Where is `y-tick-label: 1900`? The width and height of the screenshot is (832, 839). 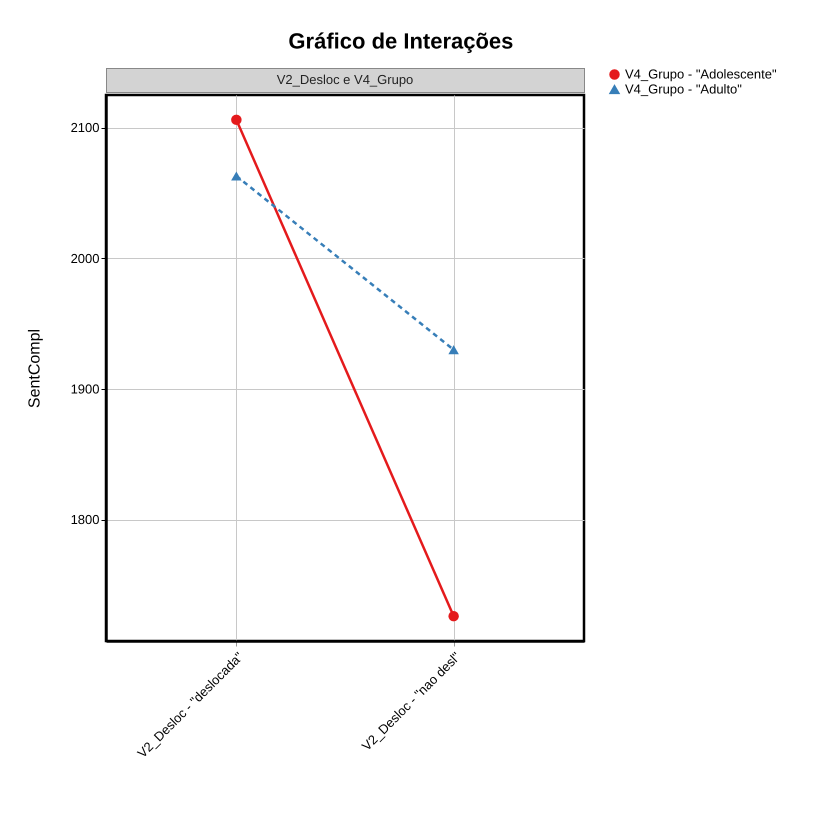
y-tick-label: 1900 is located at coordinates (85, 388).